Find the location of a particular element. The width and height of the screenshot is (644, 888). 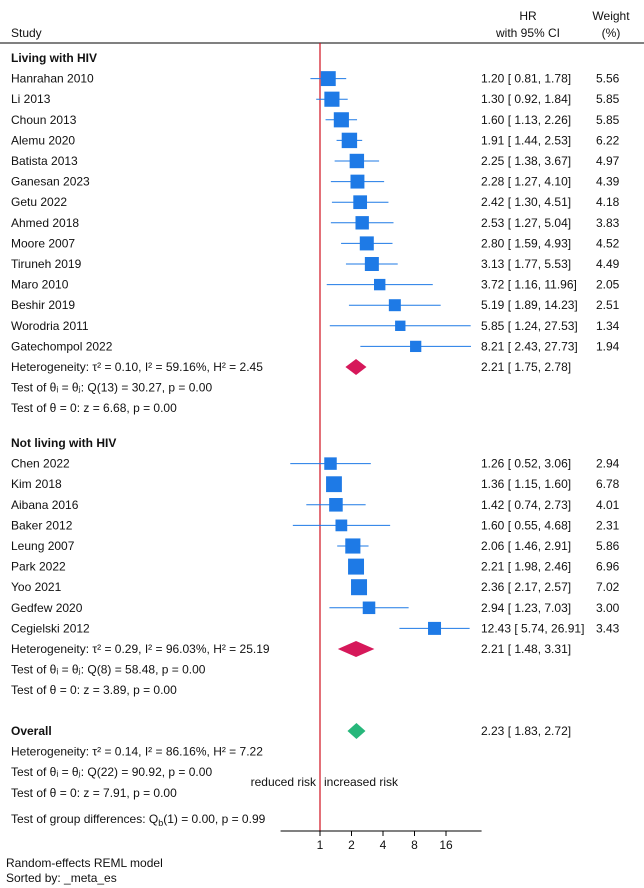

study-name: Batista 2013 is located at coordinates (44, 161).